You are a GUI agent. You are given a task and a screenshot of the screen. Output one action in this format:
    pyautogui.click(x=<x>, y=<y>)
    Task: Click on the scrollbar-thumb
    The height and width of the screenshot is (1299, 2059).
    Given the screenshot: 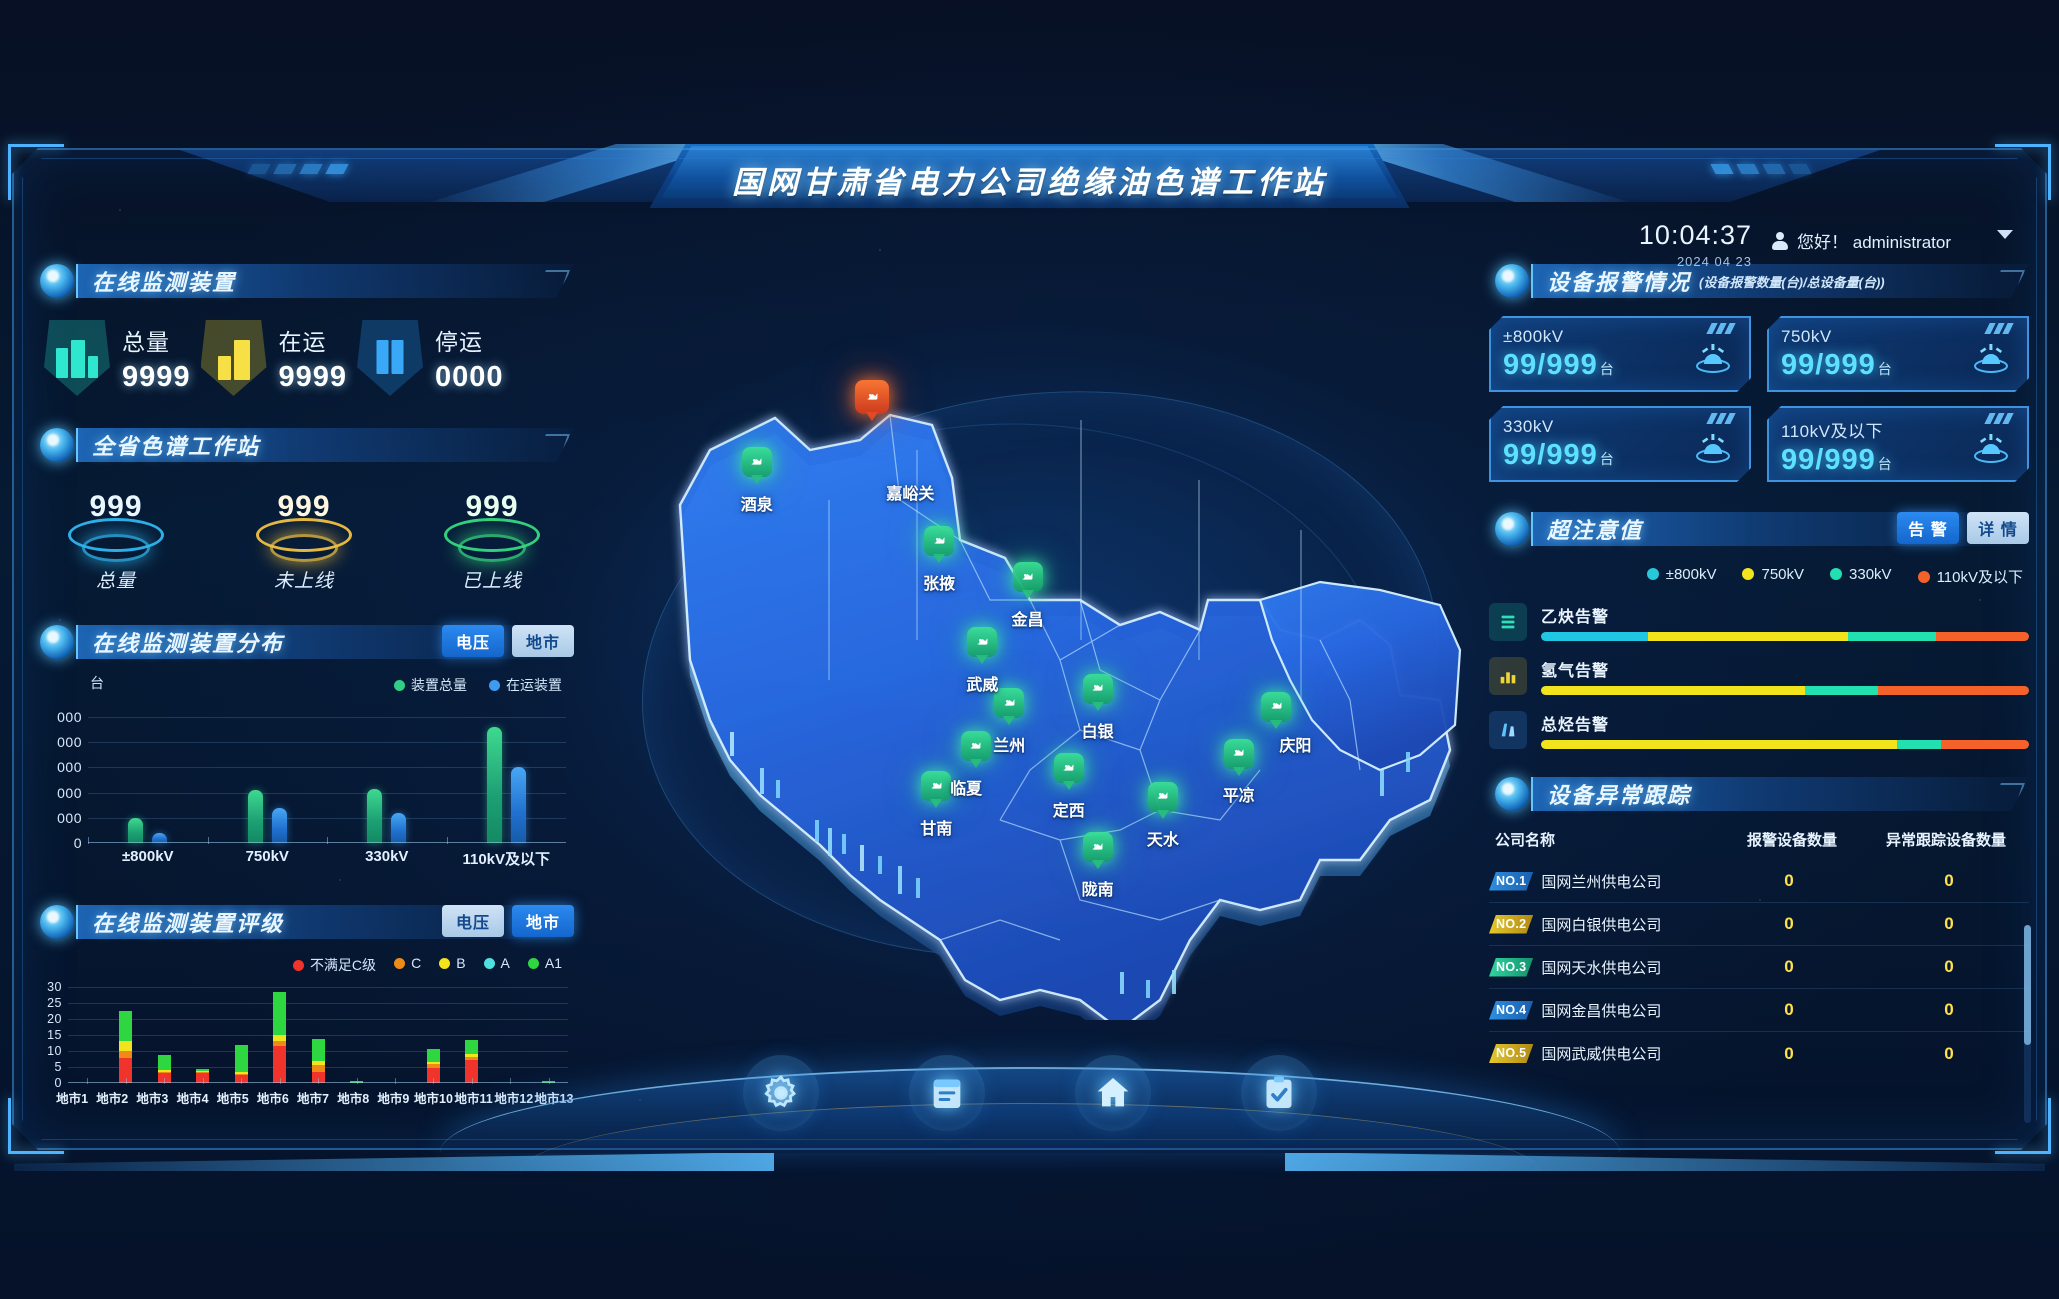 What is the action you would take?
    pyautogui.click(x=2027, y=985)
    